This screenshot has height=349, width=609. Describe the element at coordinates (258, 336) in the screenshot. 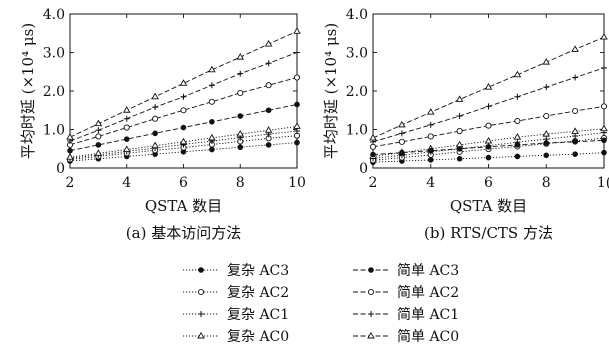

I see `legend-label: 复杂 AC0` at that location.